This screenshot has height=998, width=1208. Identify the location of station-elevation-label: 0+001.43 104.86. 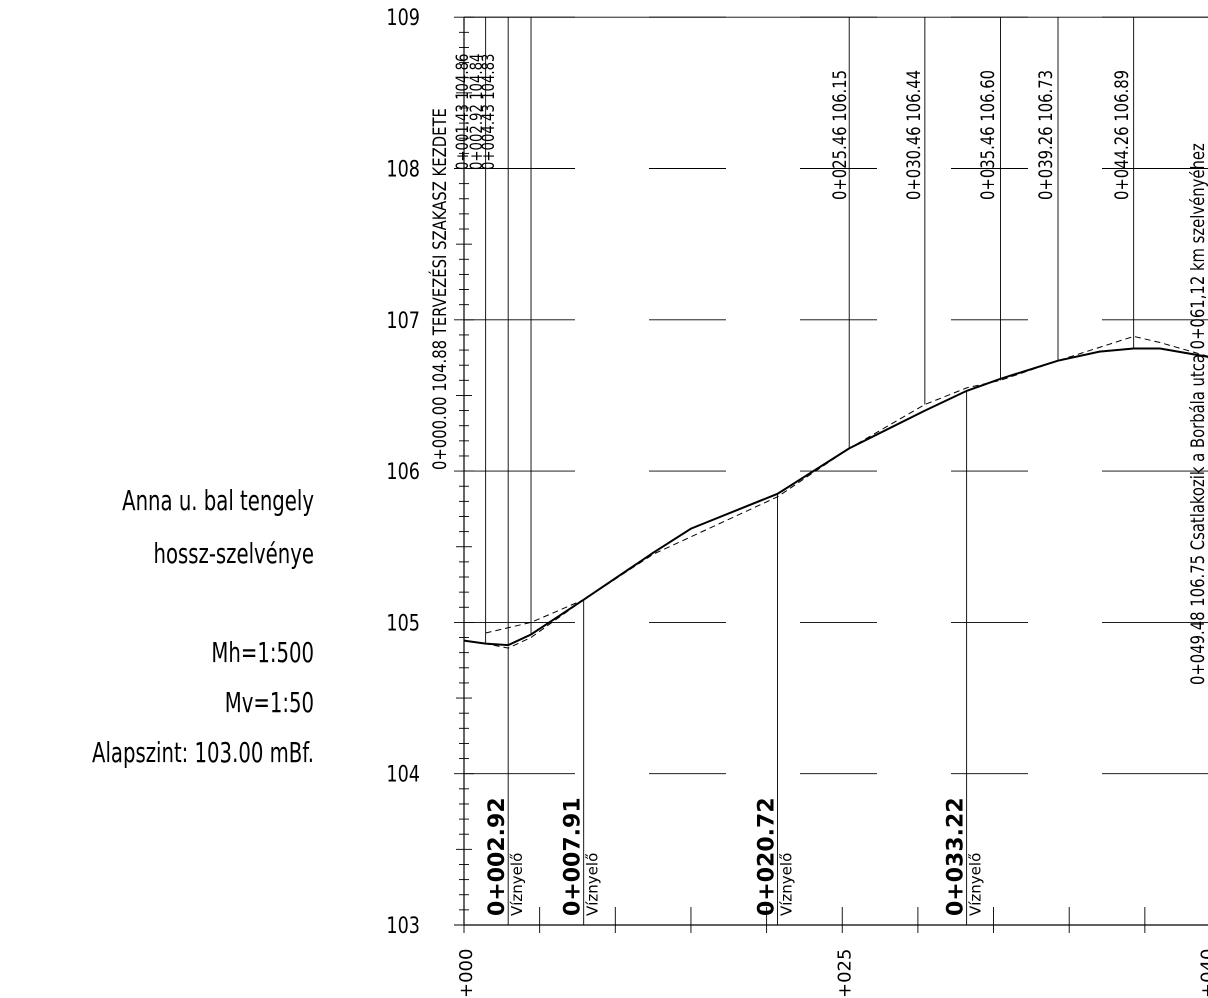
(462, 112).